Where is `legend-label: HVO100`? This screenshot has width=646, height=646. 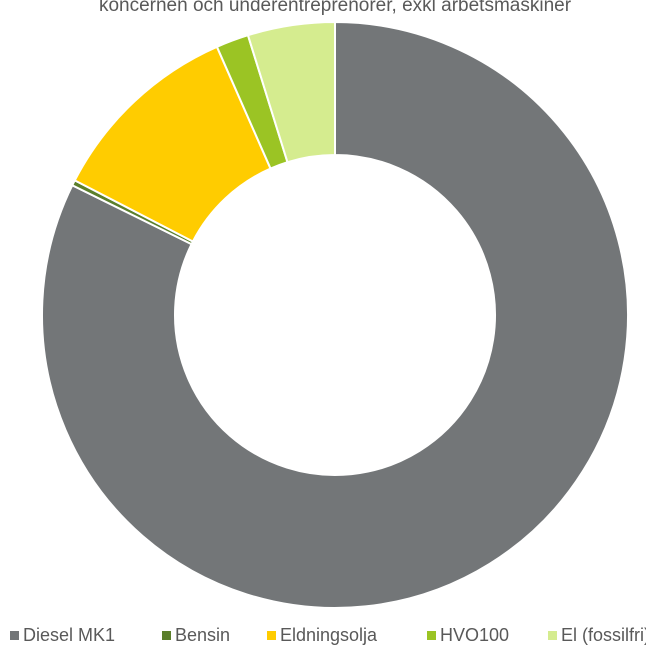
legend-label: HVO100 is located at coordinates (474, 635).